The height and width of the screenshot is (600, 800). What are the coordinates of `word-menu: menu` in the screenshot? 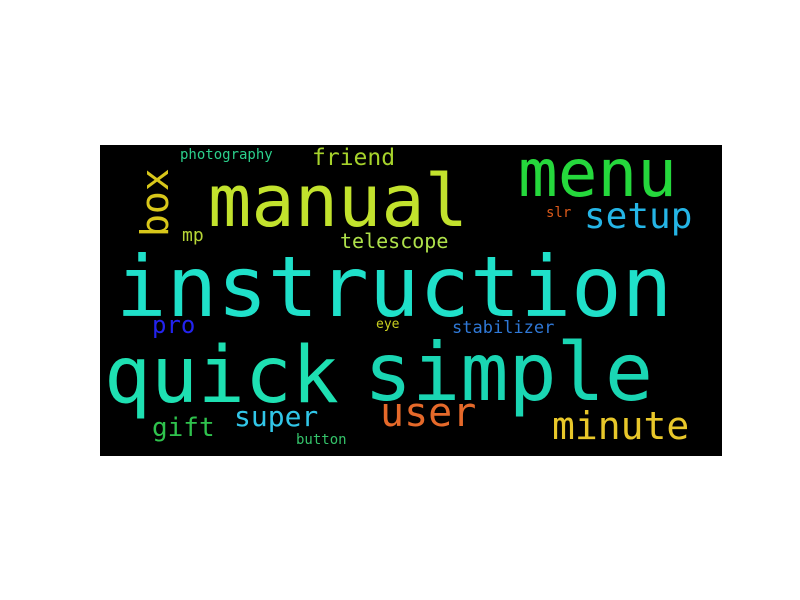 It's located at (597, 178).